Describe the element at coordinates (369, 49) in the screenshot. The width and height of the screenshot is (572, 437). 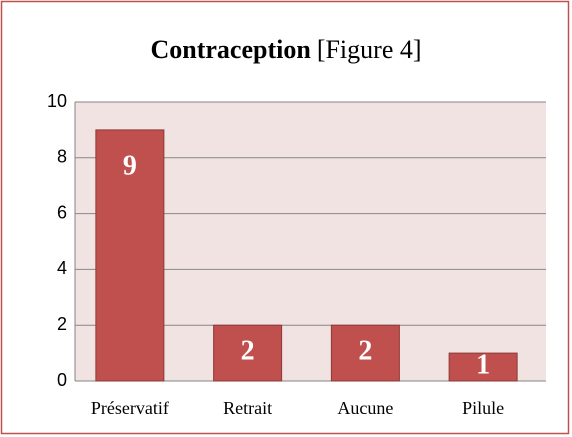
I see `chart-subtitle: [Figure 4]` at that location.